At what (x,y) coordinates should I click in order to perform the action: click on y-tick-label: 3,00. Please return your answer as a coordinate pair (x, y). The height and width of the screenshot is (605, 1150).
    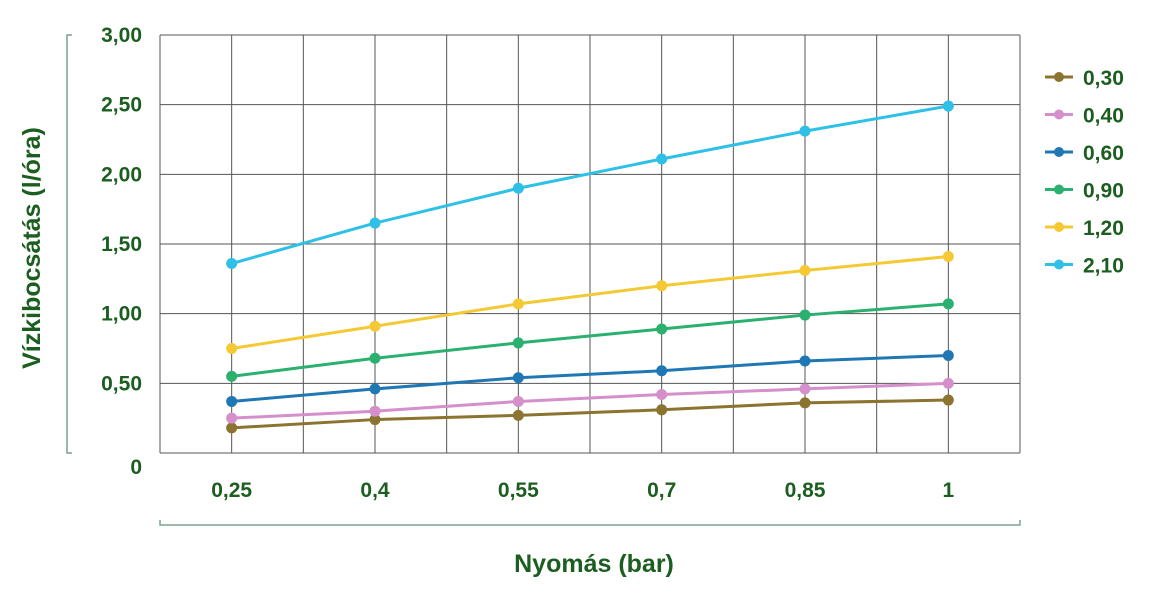
    Looking at the image, I should click on (121, 35).